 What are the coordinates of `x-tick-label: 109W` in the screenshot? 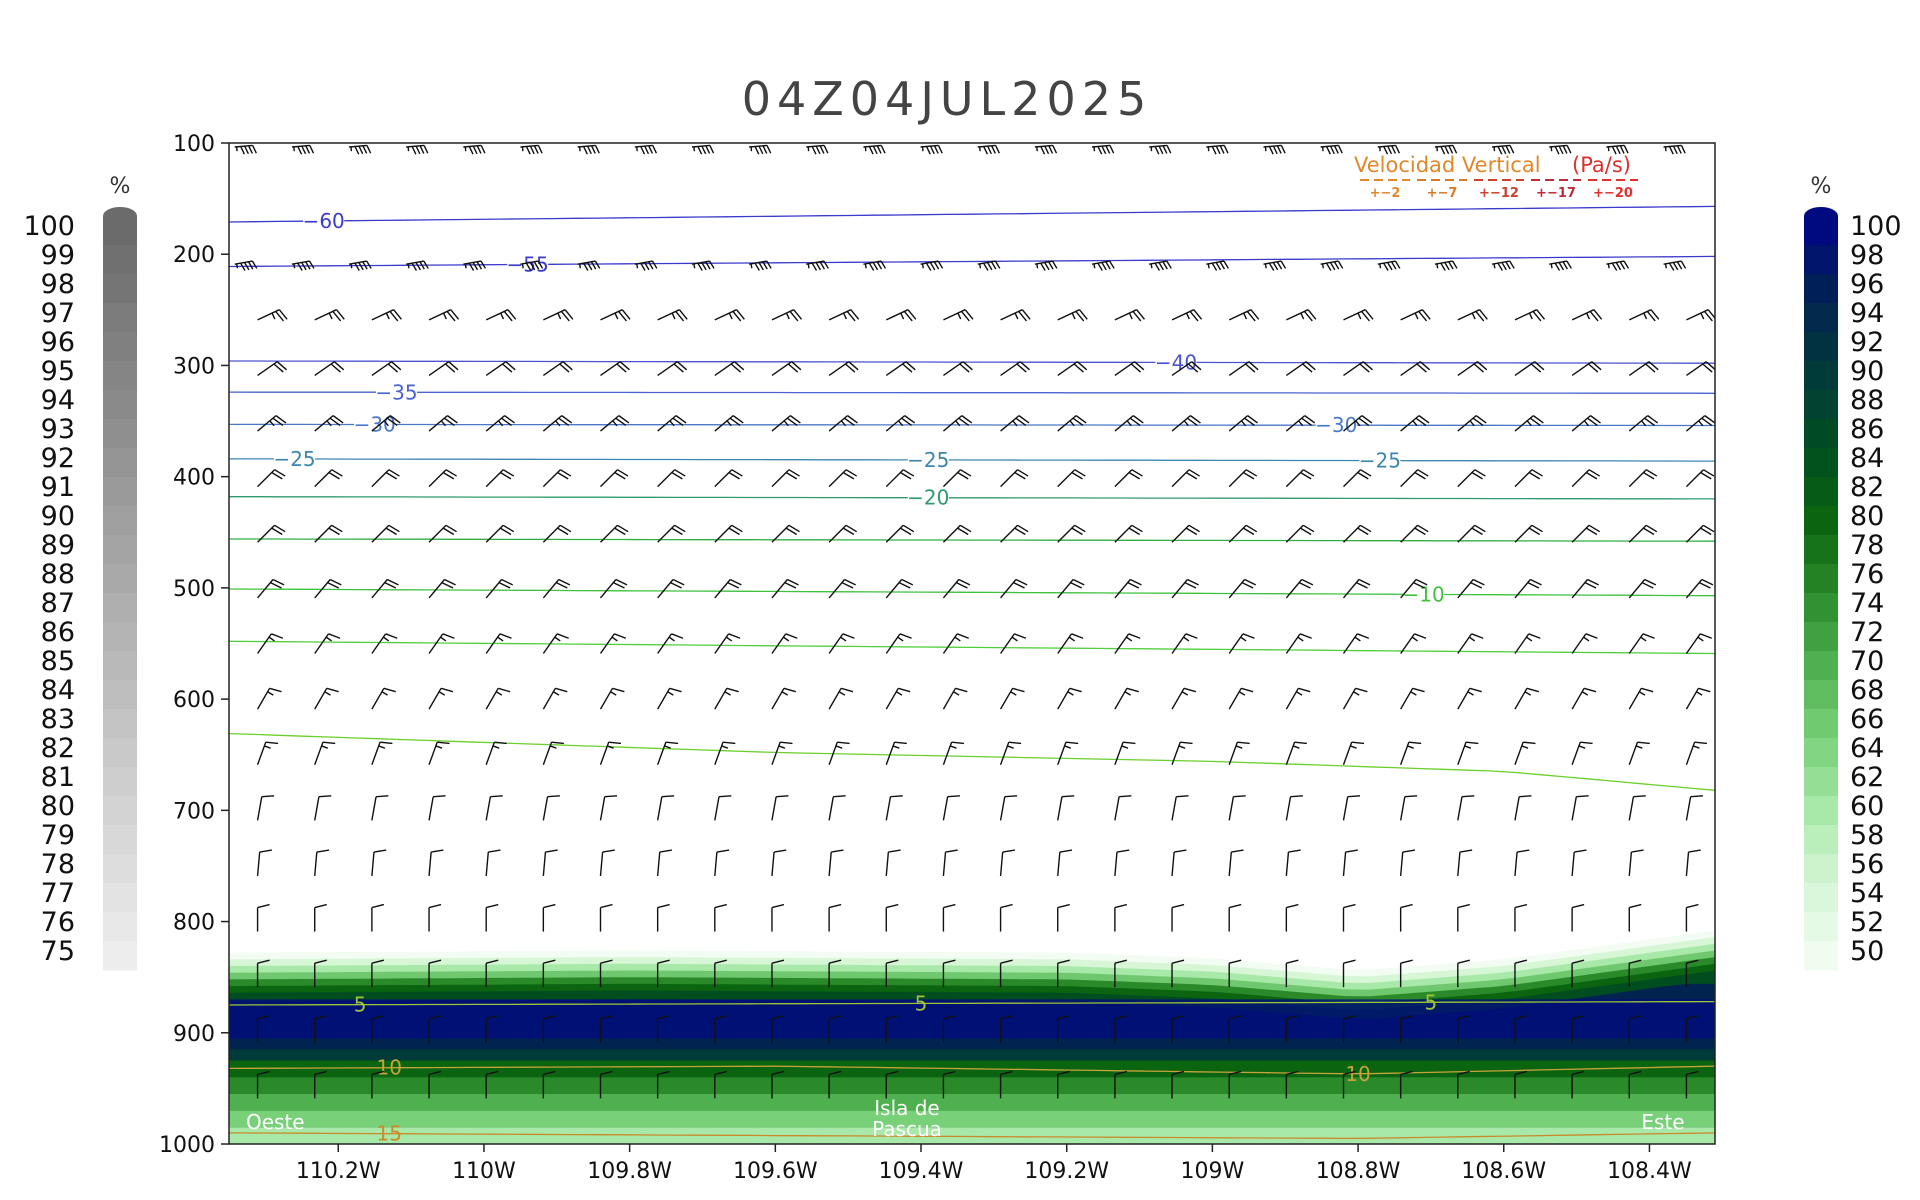 It's located at (1213, 1171).